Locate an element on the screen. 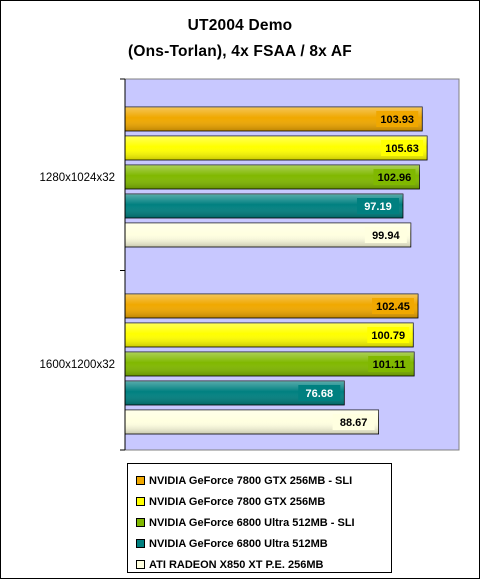 The image size is (480, 579). data-label: 88.67 is located at coordinates (354, 423).